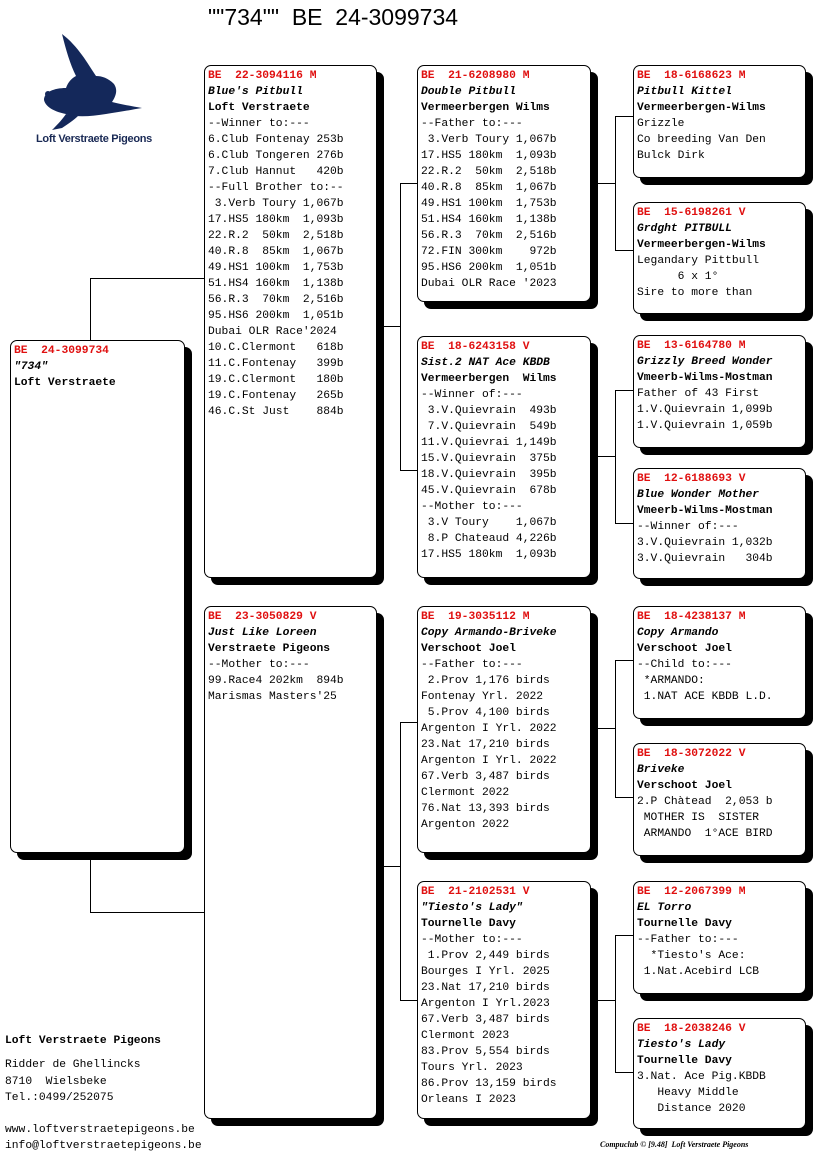  What do you see at coordinates (691, 1029) in the screenshot?
I see `ring-number: BE 18-2038246 V` at bounding box center [691, 1029].